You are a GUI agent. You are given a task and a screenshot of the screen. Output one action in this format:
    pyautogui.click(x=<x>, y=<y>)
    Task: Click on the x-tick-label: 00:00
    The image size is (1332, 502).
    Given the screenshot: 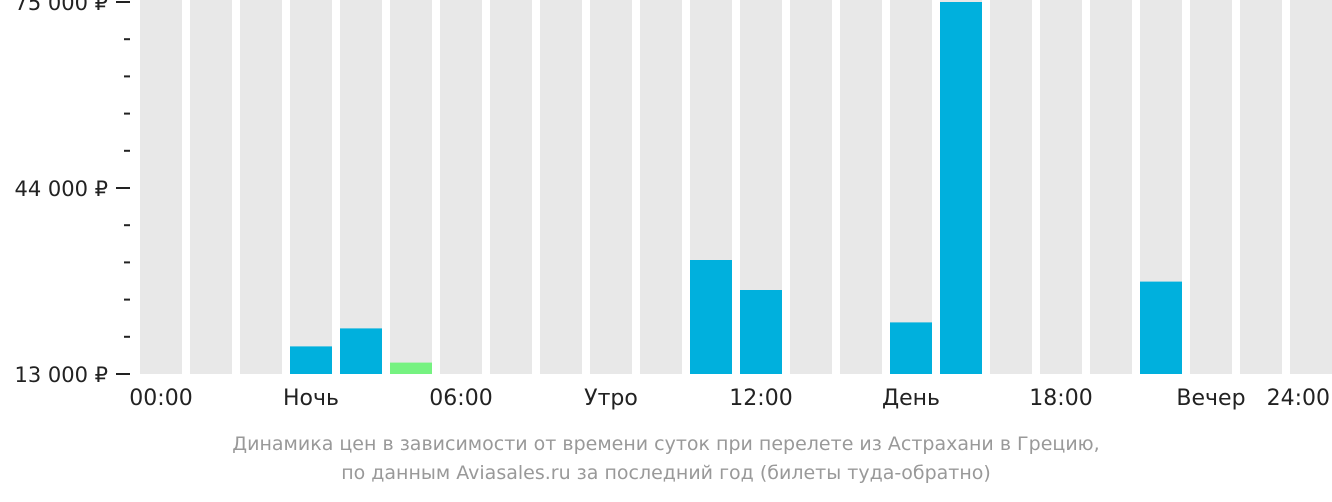 What is the action you would take?
    pyautogui.click(x=160, y=398)
    